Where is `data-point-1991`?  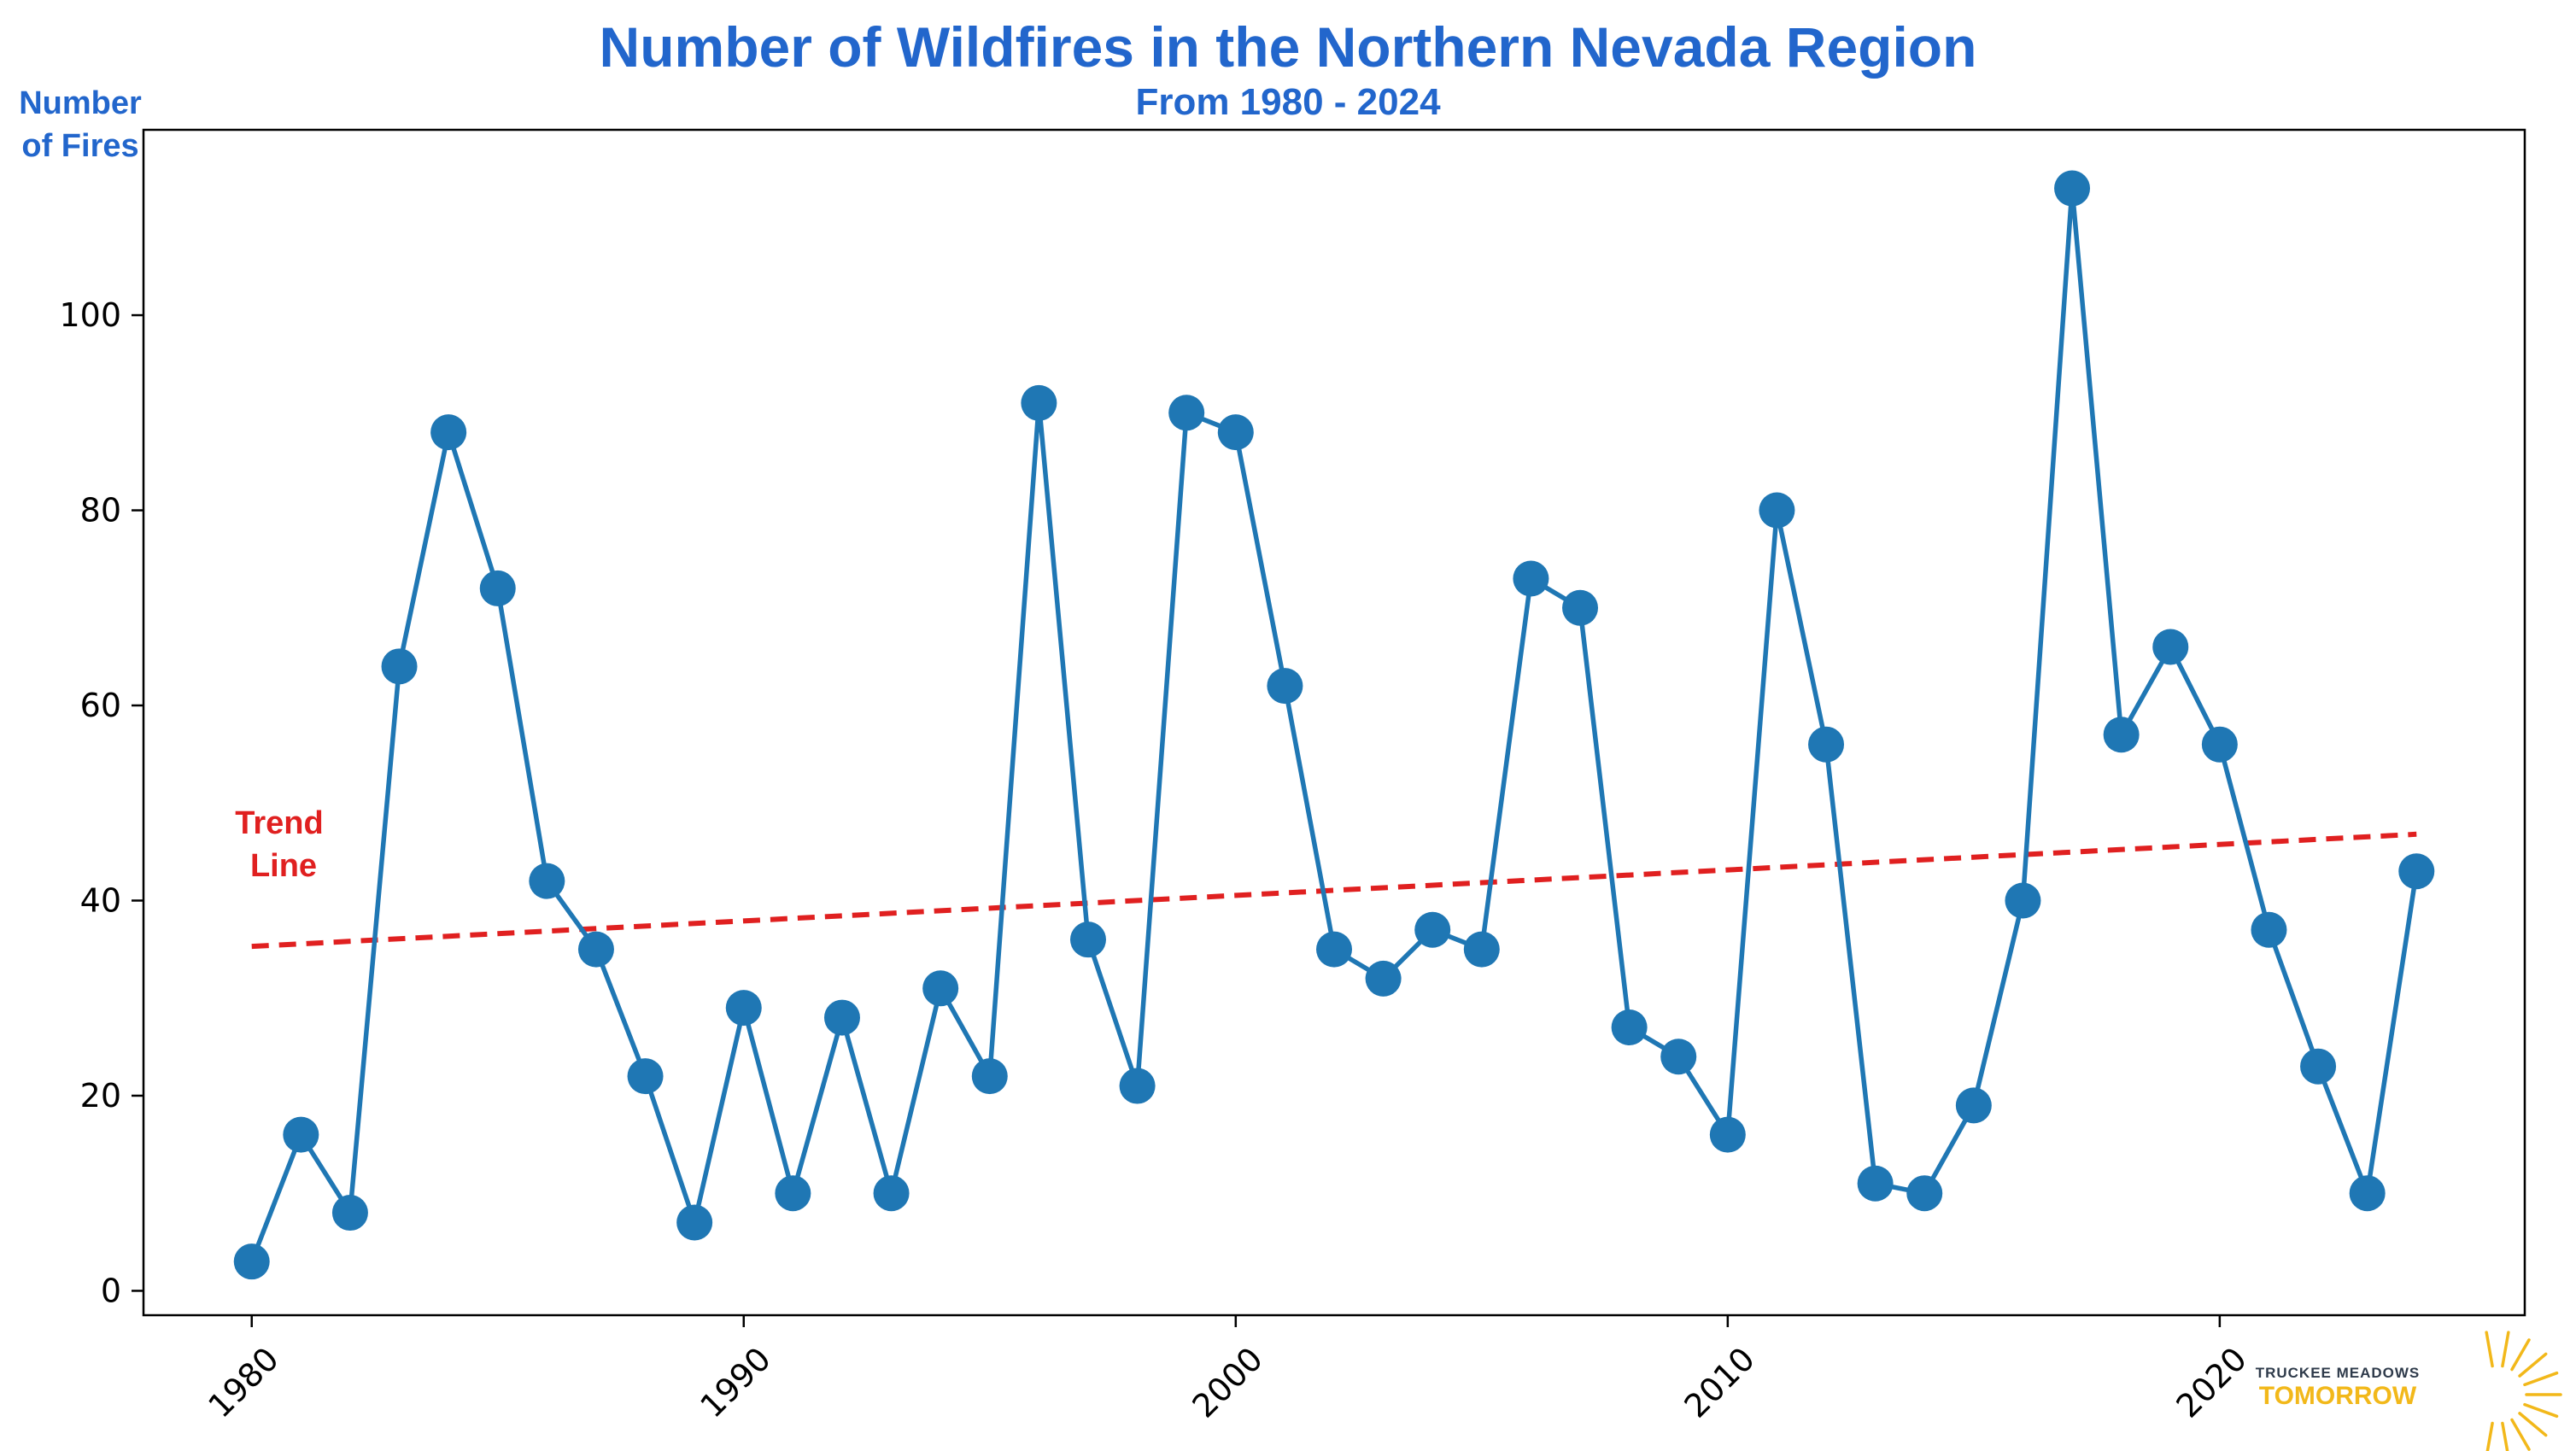
data-point-1991 is located at coordinates (793, 1193).